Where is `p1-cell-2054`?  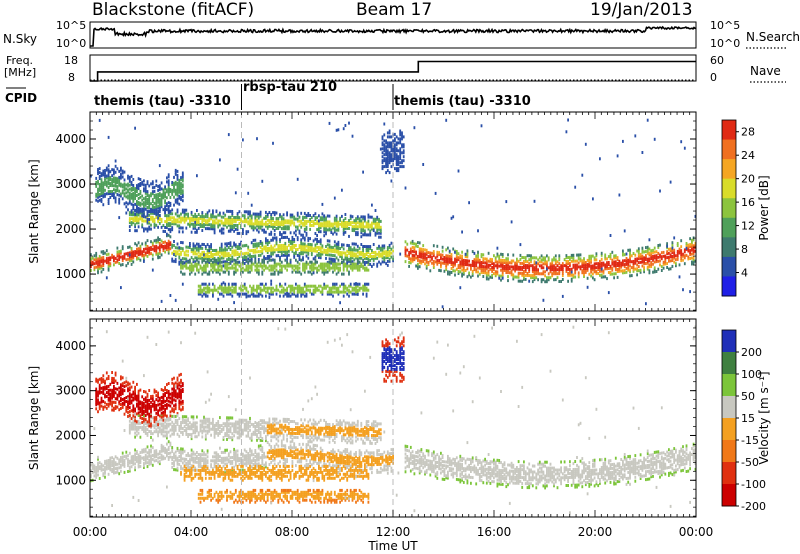
p1-cell-2054 is located at coordinates (281, 247).